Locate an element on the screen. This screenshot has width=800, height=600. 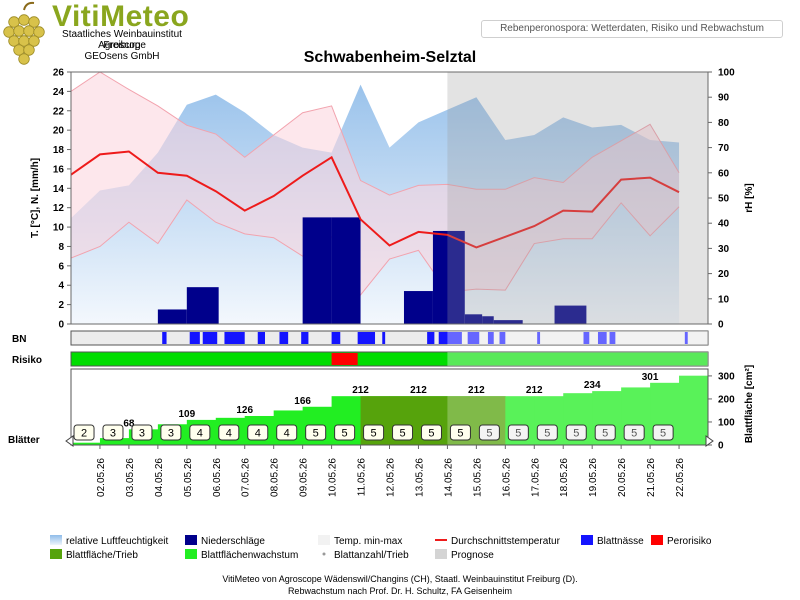
leaf-area-label: 234 is located at coordinates (592, 385).